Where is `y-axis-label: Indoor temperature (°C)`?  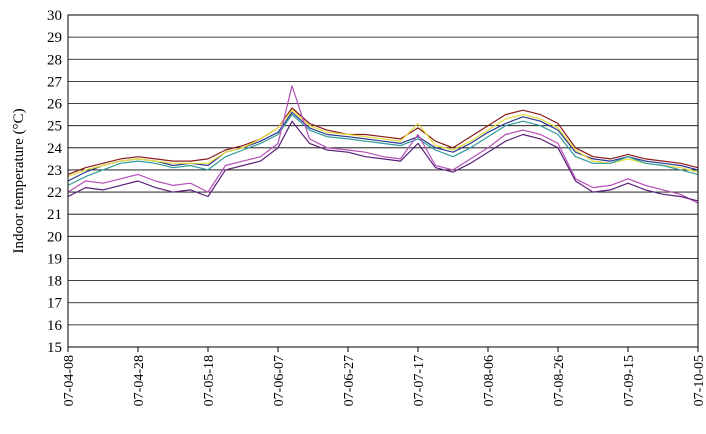
y-axis-label: Indoor temperature (°C) is located at coordinates (19, 180).